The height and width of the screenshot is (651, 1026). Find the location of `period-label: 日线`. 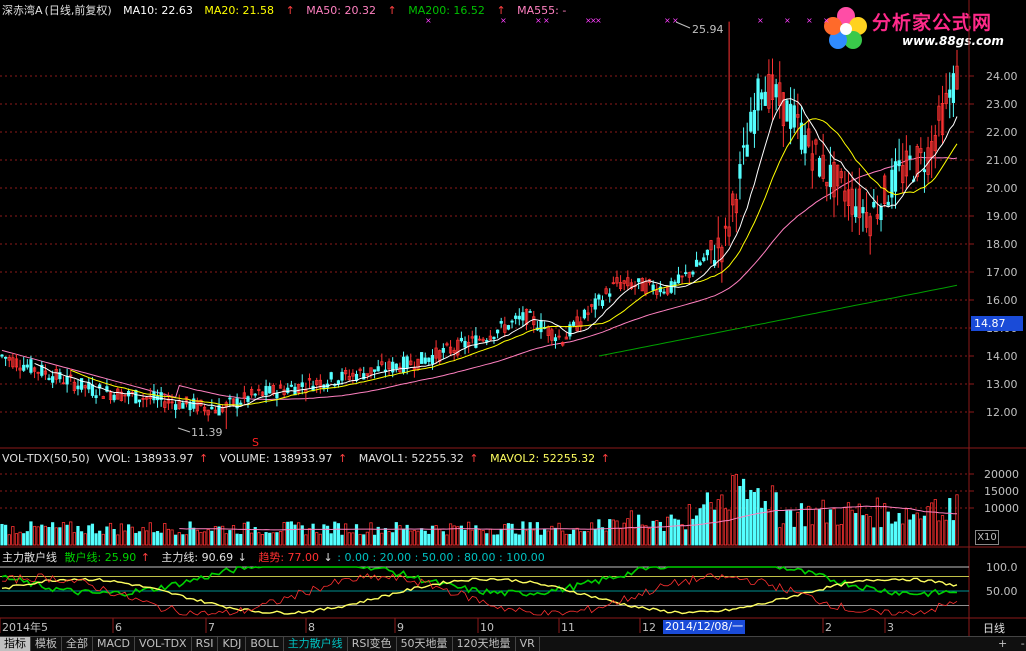

period-label: 日线 is located at coordinates (994, 628).